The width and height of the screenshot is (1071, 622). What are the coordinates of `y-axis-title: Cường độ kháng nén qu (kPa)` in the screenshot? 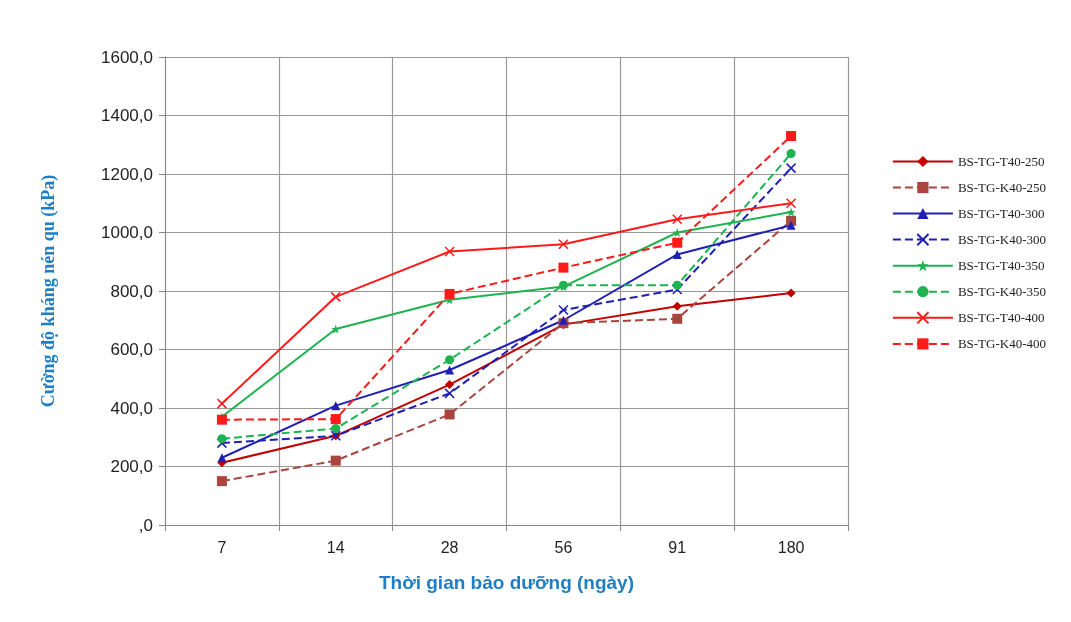 It's located at (48, 291).